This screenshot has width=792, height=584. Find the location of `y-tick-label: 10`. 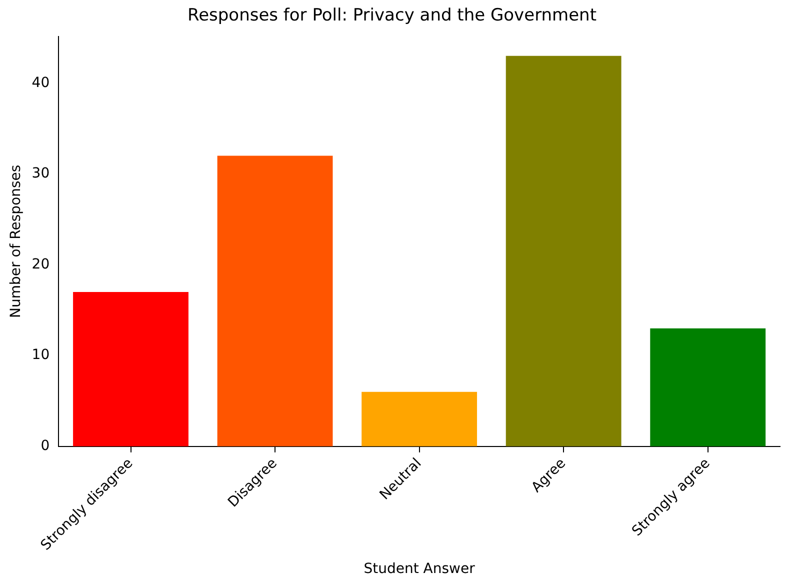

y-tick-label: 10 is located at coordinates (41, 355).